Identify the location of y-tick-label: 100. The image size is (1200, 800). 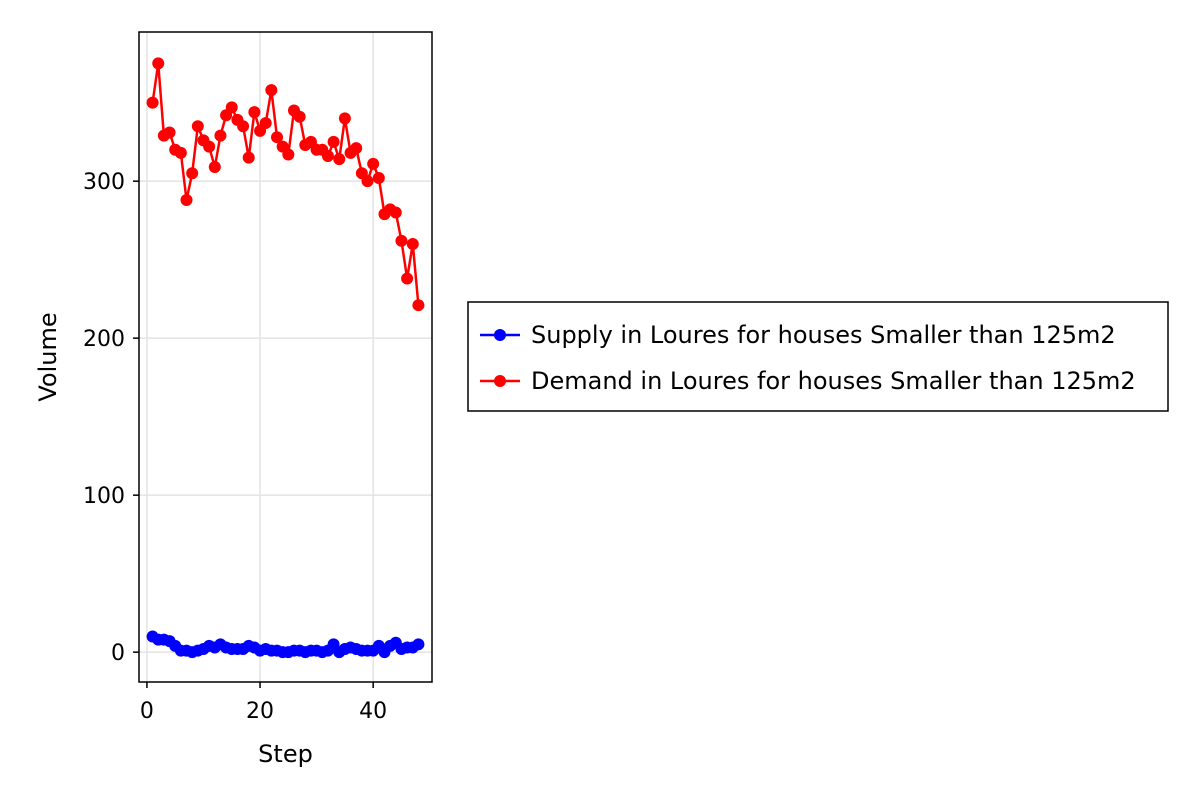
(104, 496).